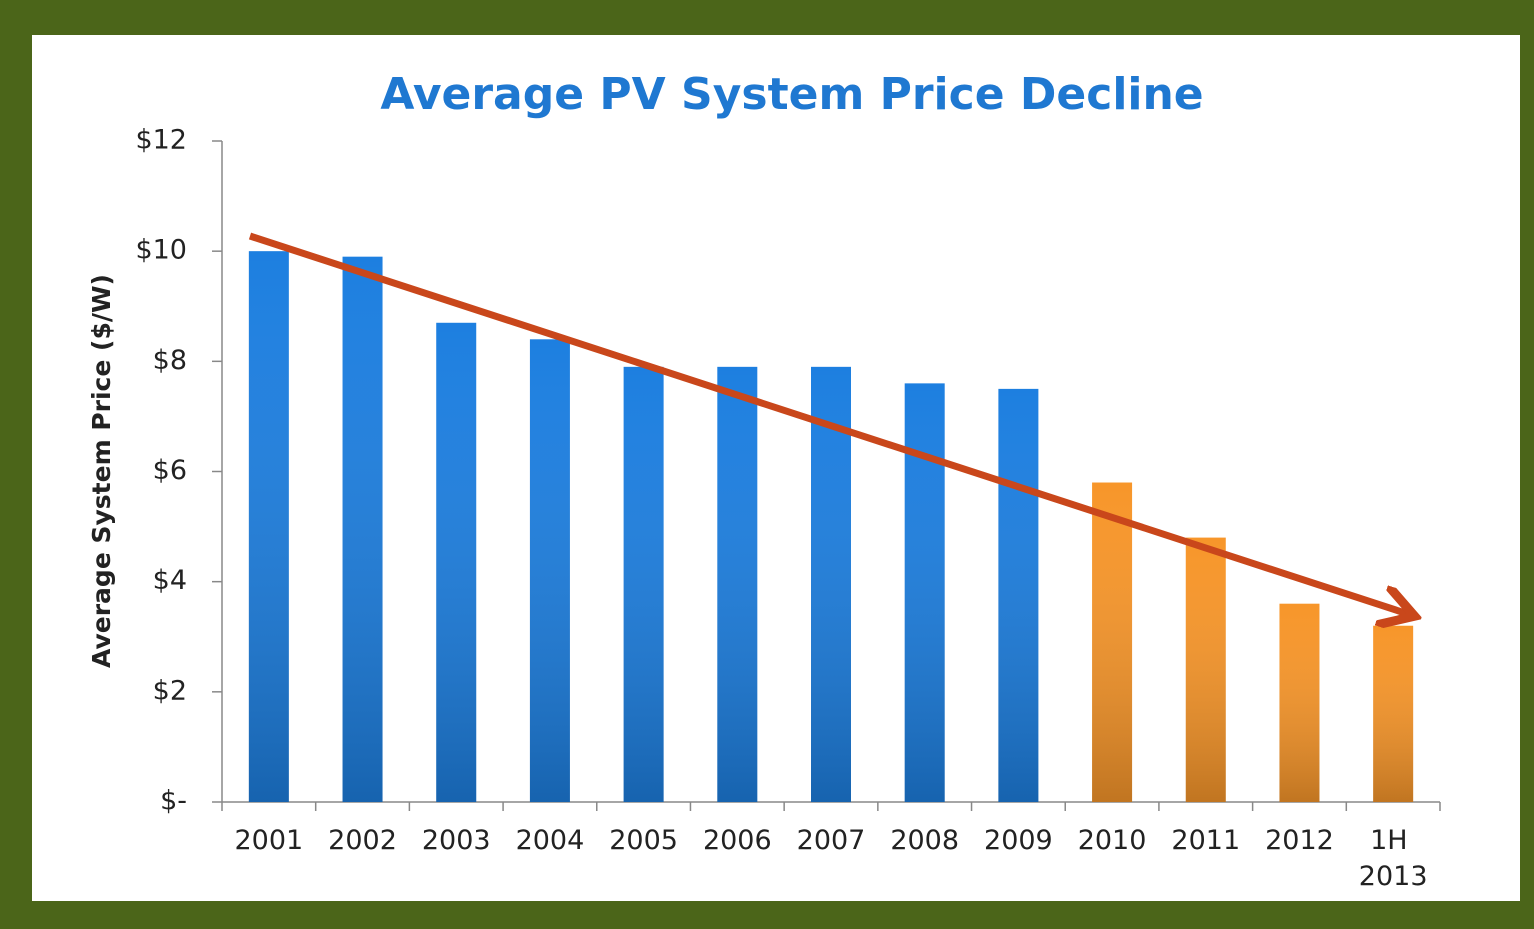  What do you see at coordinates (791, 94) in the screenshot?
I see `chart-title: Average PV System Price Decline` at bounding box center [791, 94].